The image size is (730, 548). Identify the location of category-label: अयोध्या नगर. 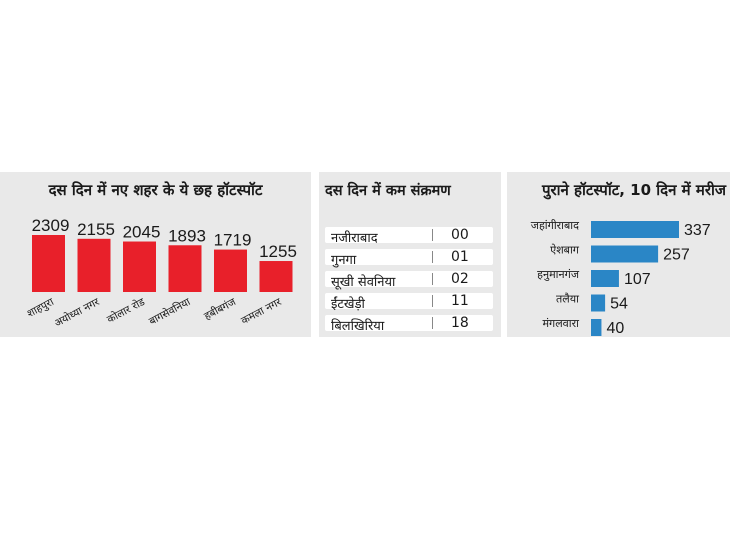
(77, 312).